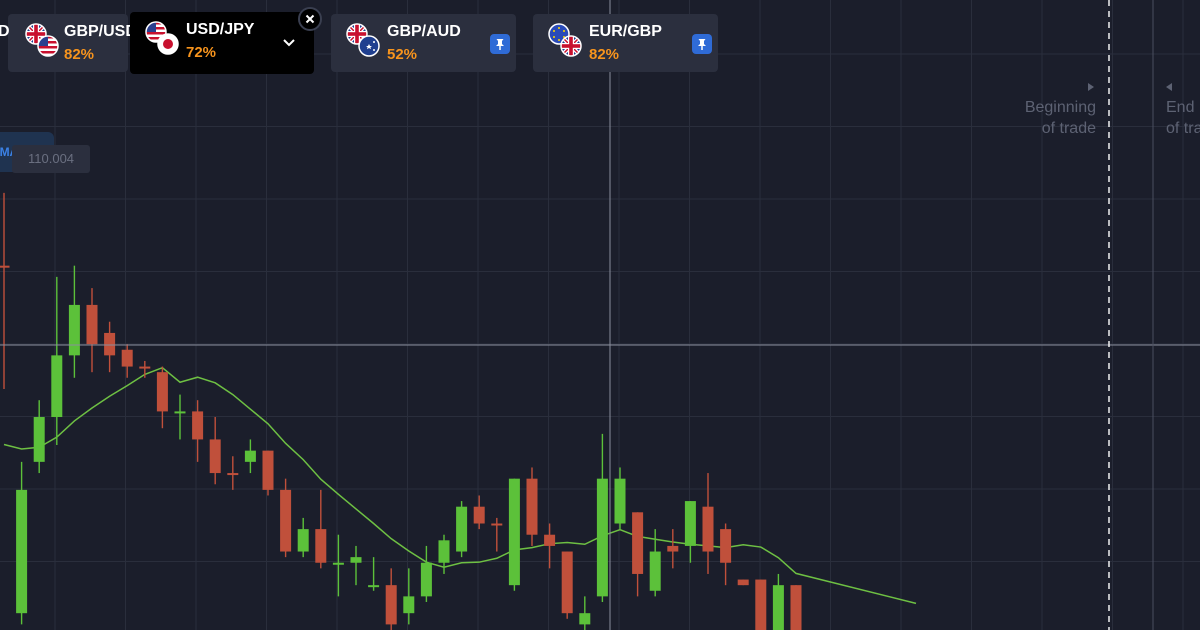 The image size is (1200, 630). What do you see at coordinates (72, 43) in the screenshot?
I see `tab-gbp-usd: GBP/USD 82%` at bounding box center [72, 43].